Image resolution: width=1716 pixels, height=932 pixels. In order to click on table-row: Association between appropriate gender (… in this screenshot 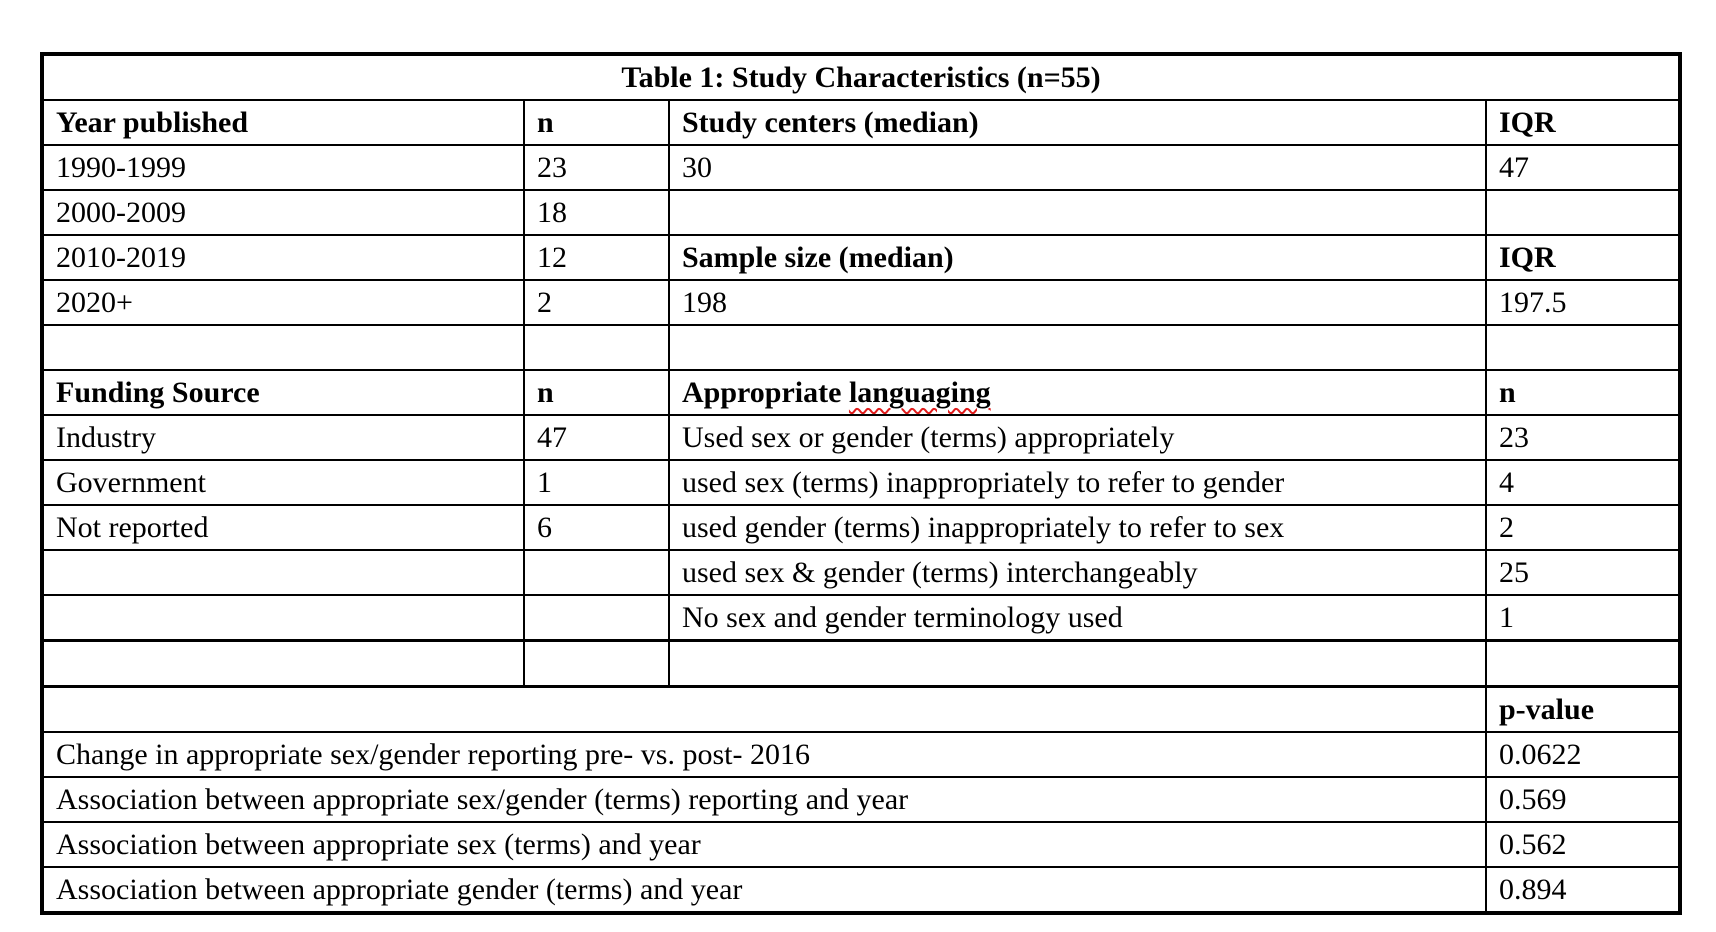, I will do `click(861, 890)`.